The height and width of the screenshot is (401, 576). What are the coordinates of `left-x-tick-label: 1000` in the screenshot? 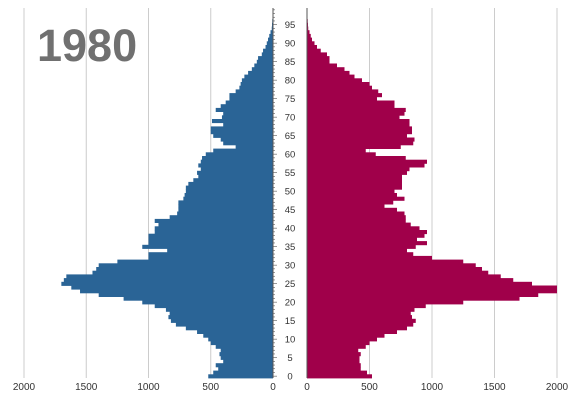 It's located at (148, 387).